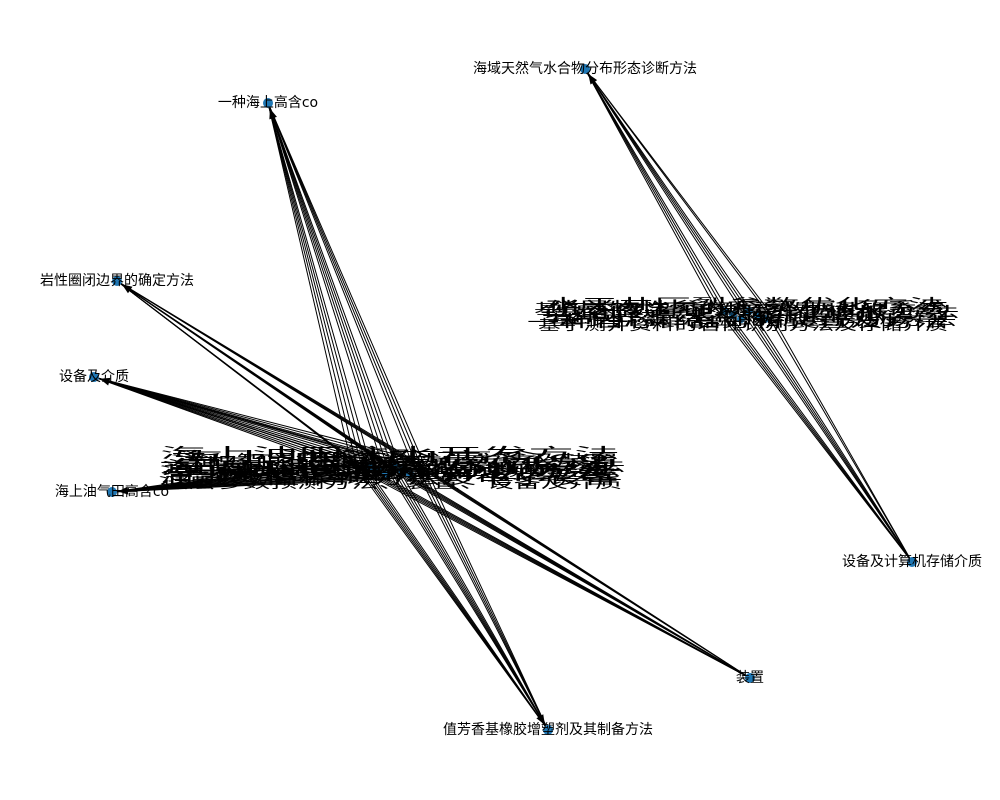 This screenshot has height=800, width=1000. I want to click on node-label: 装置, so click(750, 678).